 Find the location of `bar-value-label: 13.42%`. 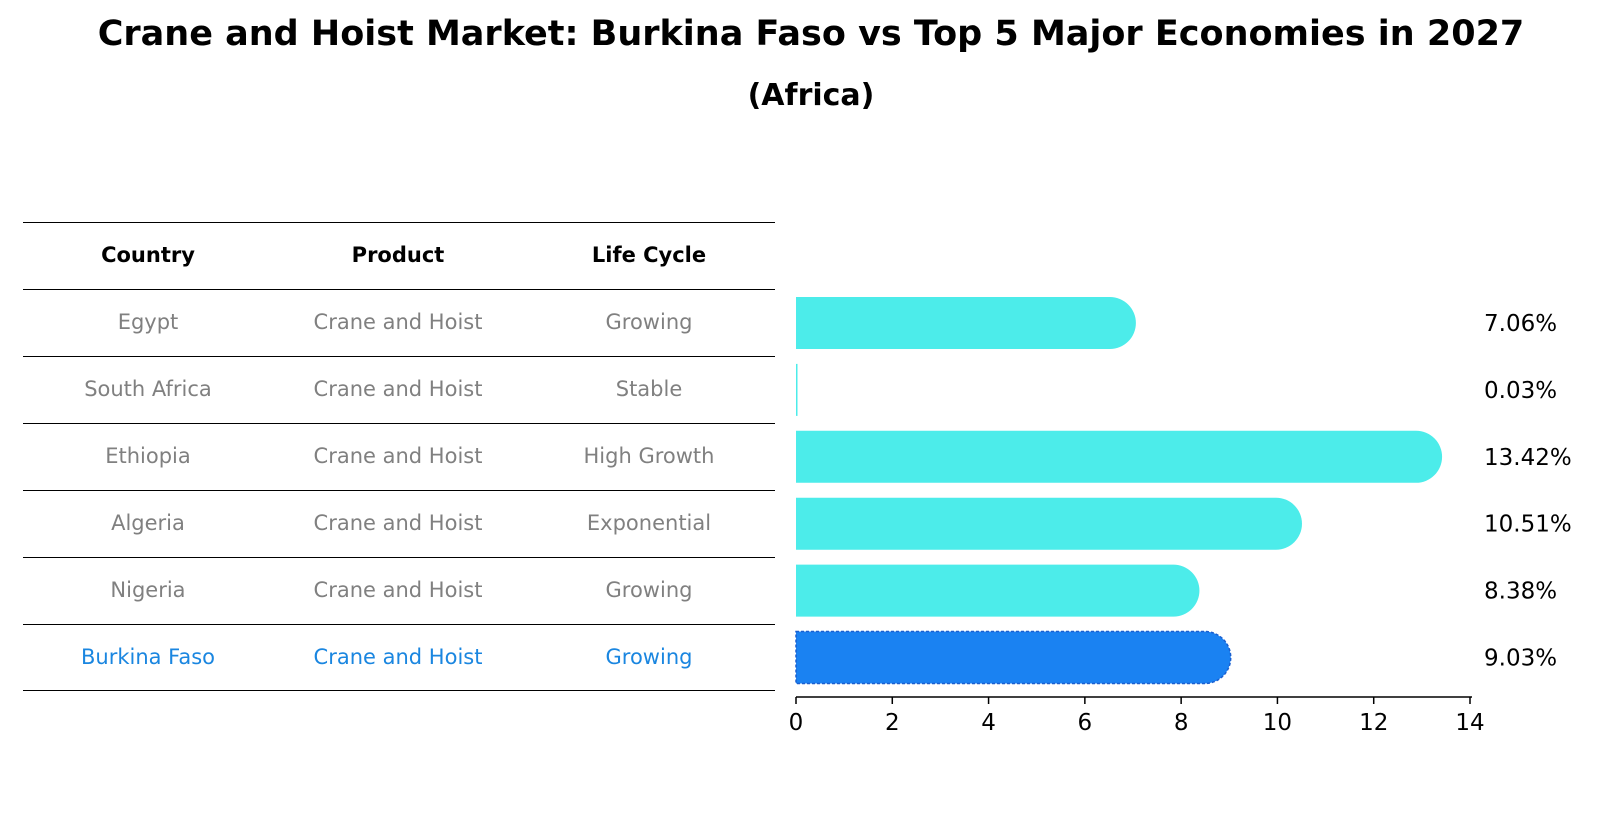

bar-value-label: 13.42% is located at coordinates (1528, 458).